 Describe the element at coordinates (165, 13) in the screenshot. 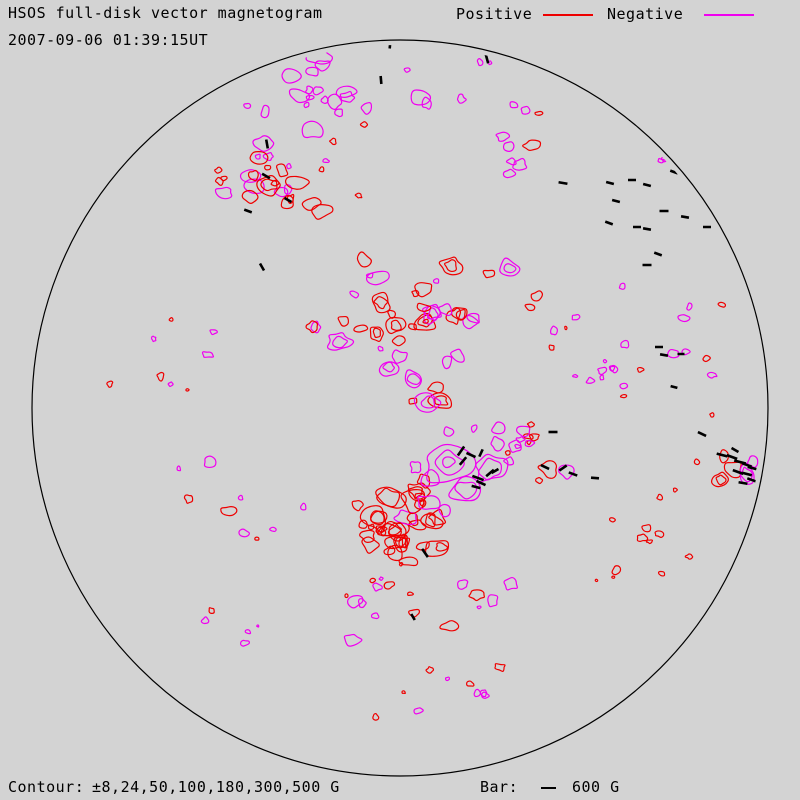

I see `plot-title: HSOS full-disk vector magnetogram` at that location.